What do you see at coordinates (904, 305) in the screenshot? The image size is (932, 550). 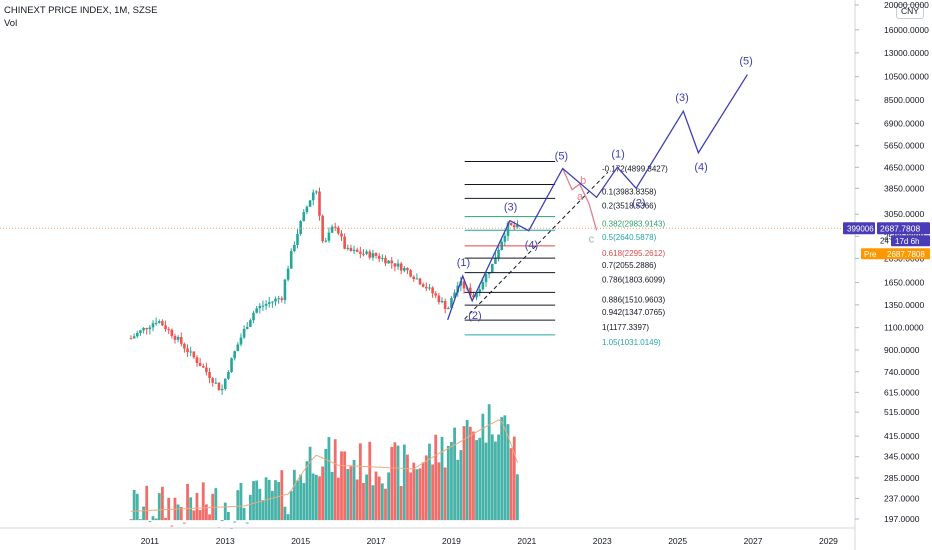 I see `y-tick-label: 1350.0000` at bounding box center [904, 305].